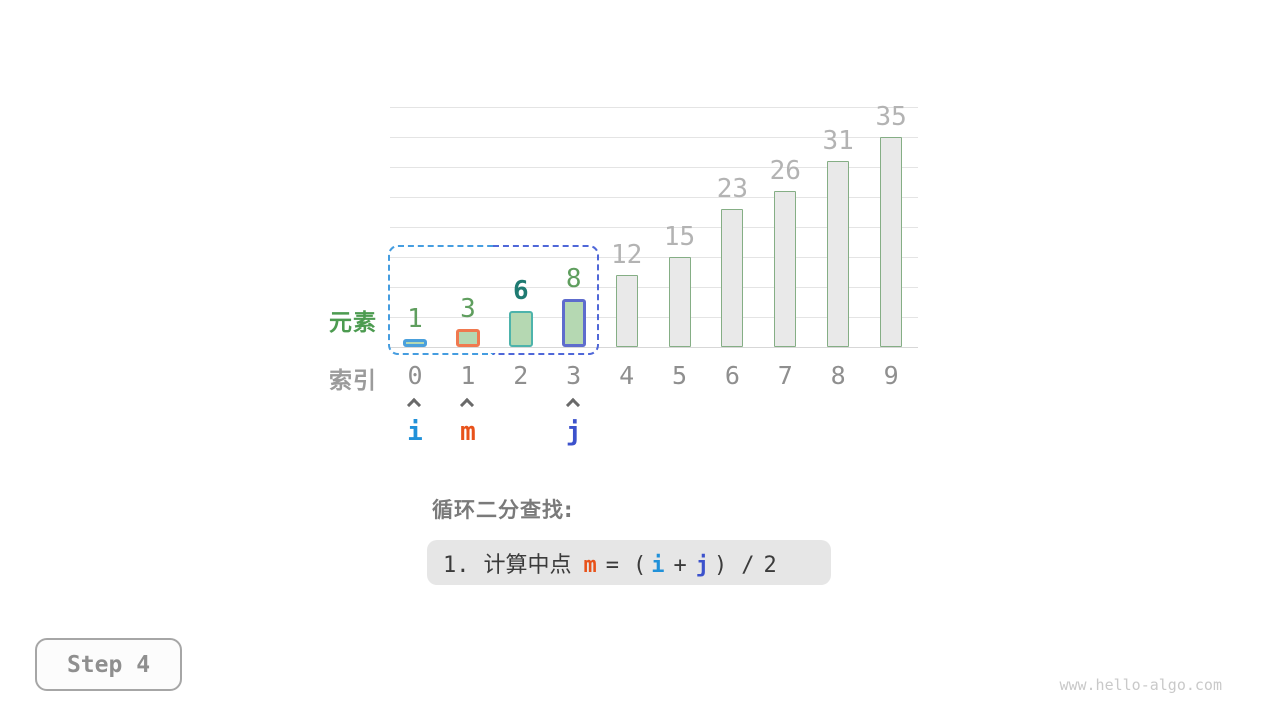 This screenshot has width=1280, height=720. What do you see at coordinates (590, 565) in the screenshot?
I see `formula-part: m` at bounding box center [590, 565].